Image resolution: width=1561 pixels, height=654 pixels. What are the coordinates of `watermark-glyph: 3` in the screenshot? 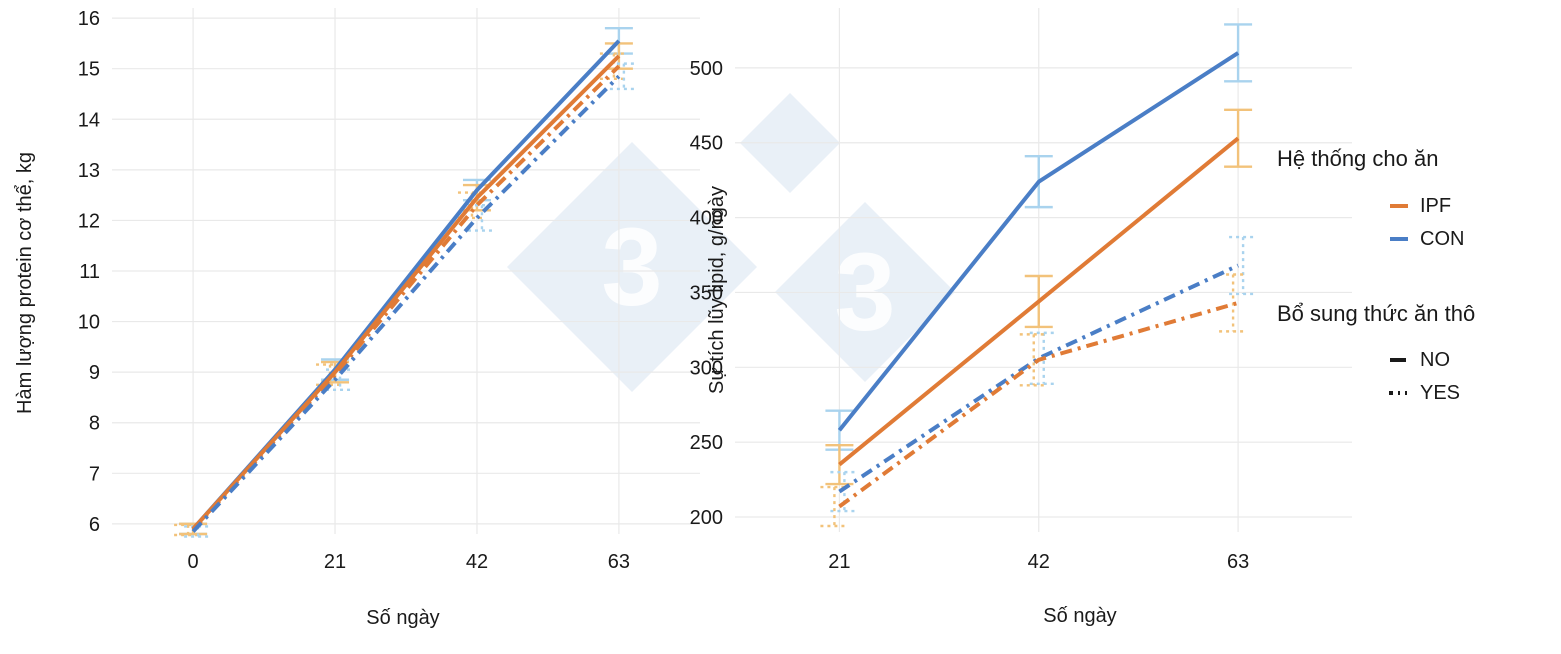 It's located at (631, 267).